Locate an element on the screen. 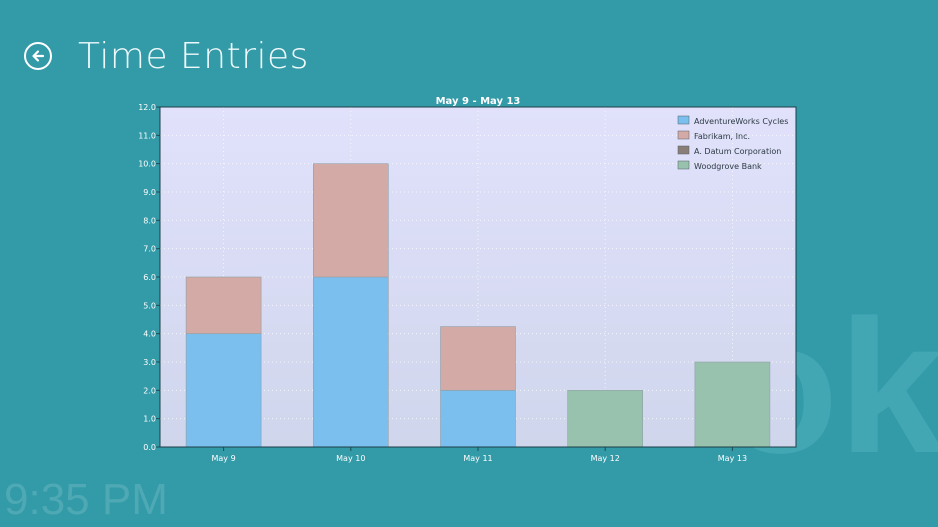 The width and height of the screenshot is (938, 527). header: Time Entries is located at coordinates (166, 56).